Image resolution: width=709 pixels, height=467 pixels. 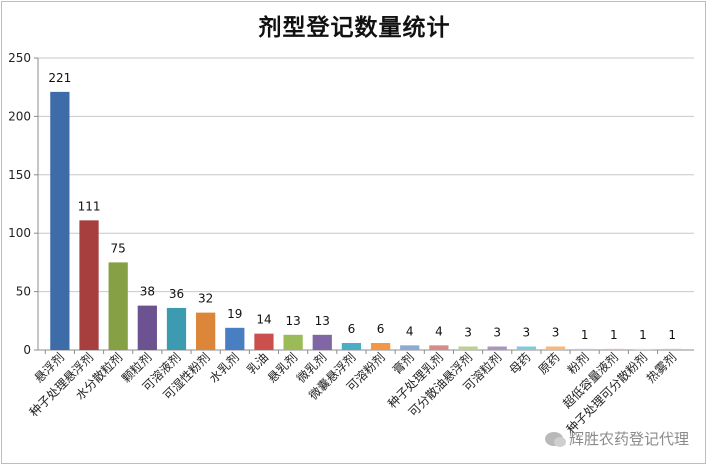 What do you see at coordinates (118, 248) in the screenshot?
I see `data-label: 75` at bounding box center [118, 248].